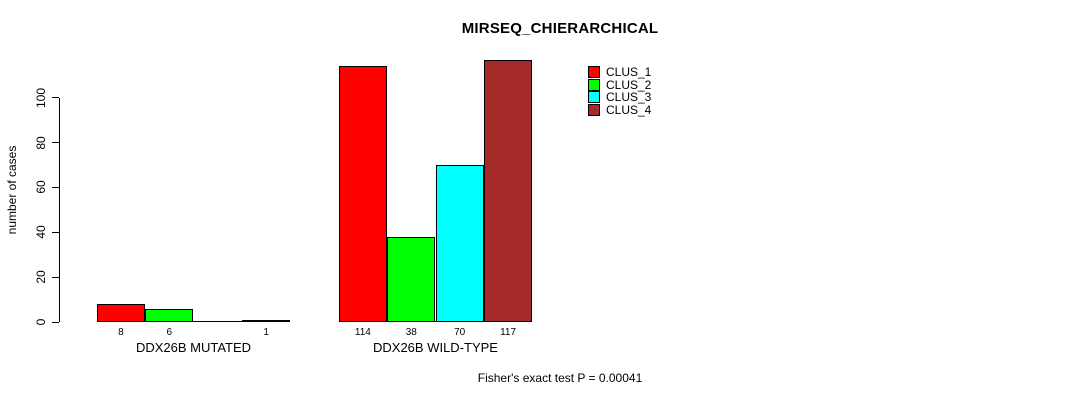 The height and width of the screenshot is (400, 1090). What do you see at coordinates (411, 332) in the screenshot?
I see `bar-value-label: 38` at bounding box center [411, 332].